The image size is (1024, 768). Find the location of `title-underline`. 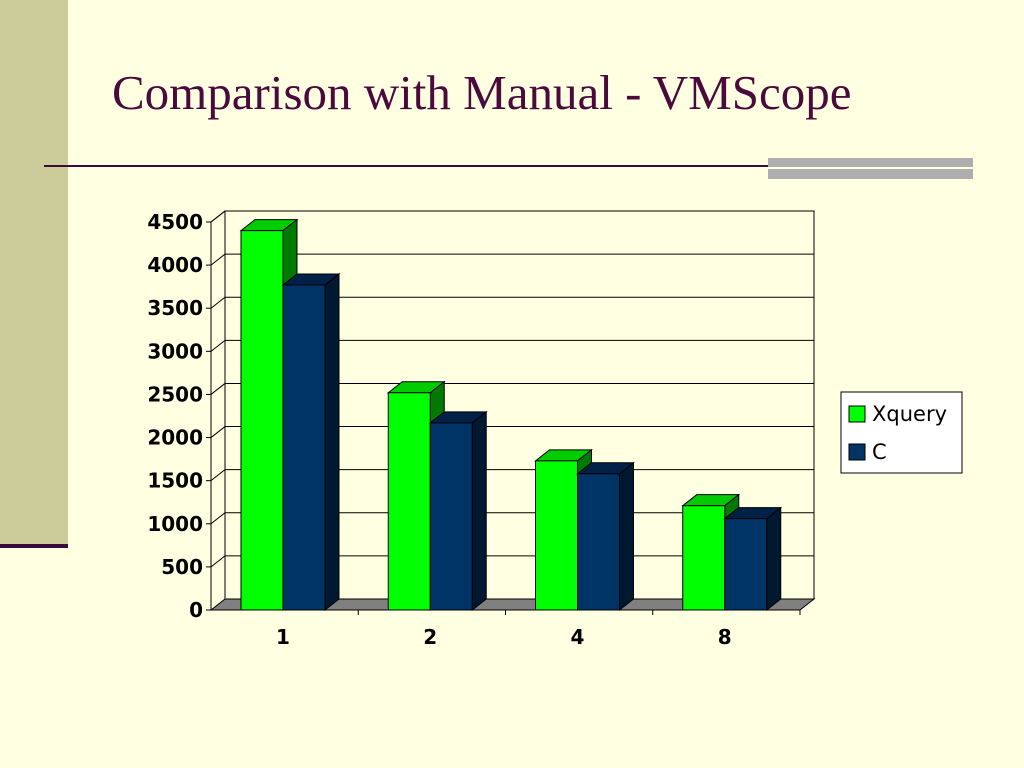

title-underline is located at coordinates (508, 166).